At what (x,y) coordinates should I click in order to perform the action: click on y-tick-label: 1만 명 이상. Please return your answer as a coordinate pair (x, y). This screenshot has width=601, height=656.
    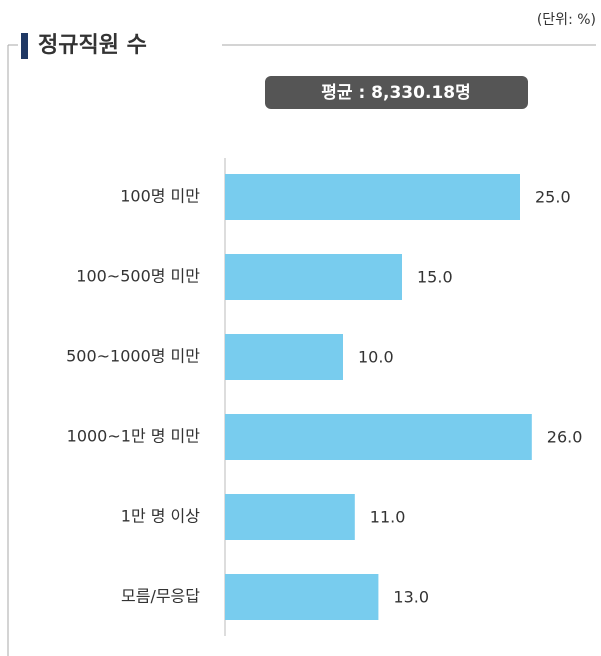
    Looking at the image, I should click on (161, 516).